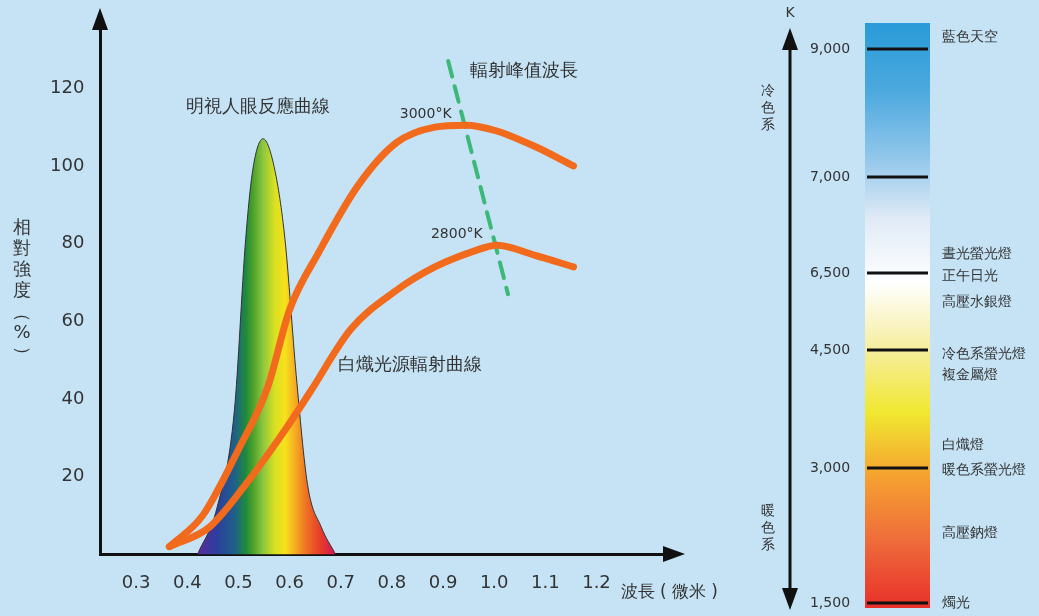 The height and width of the screenshot is (616, 1039). I want to click on category-label: 7,000, so click(830, 175).